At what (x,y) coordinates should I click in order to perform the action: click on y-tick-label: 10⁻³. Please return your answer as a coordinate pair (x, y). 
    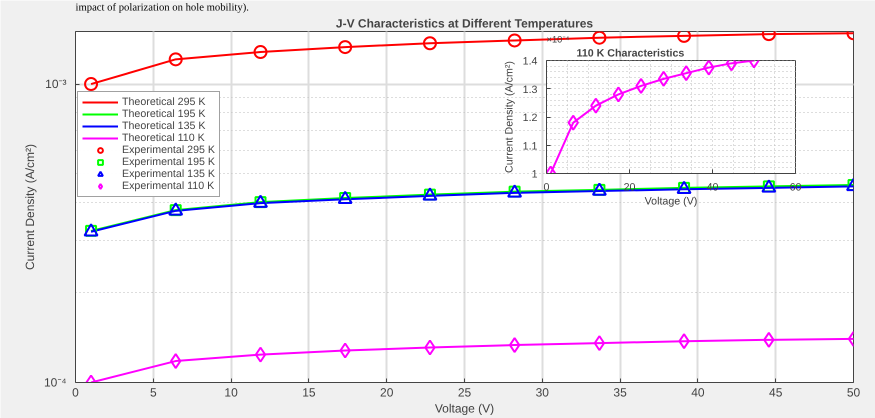
    Looking at the image, I should click on (56, 84).